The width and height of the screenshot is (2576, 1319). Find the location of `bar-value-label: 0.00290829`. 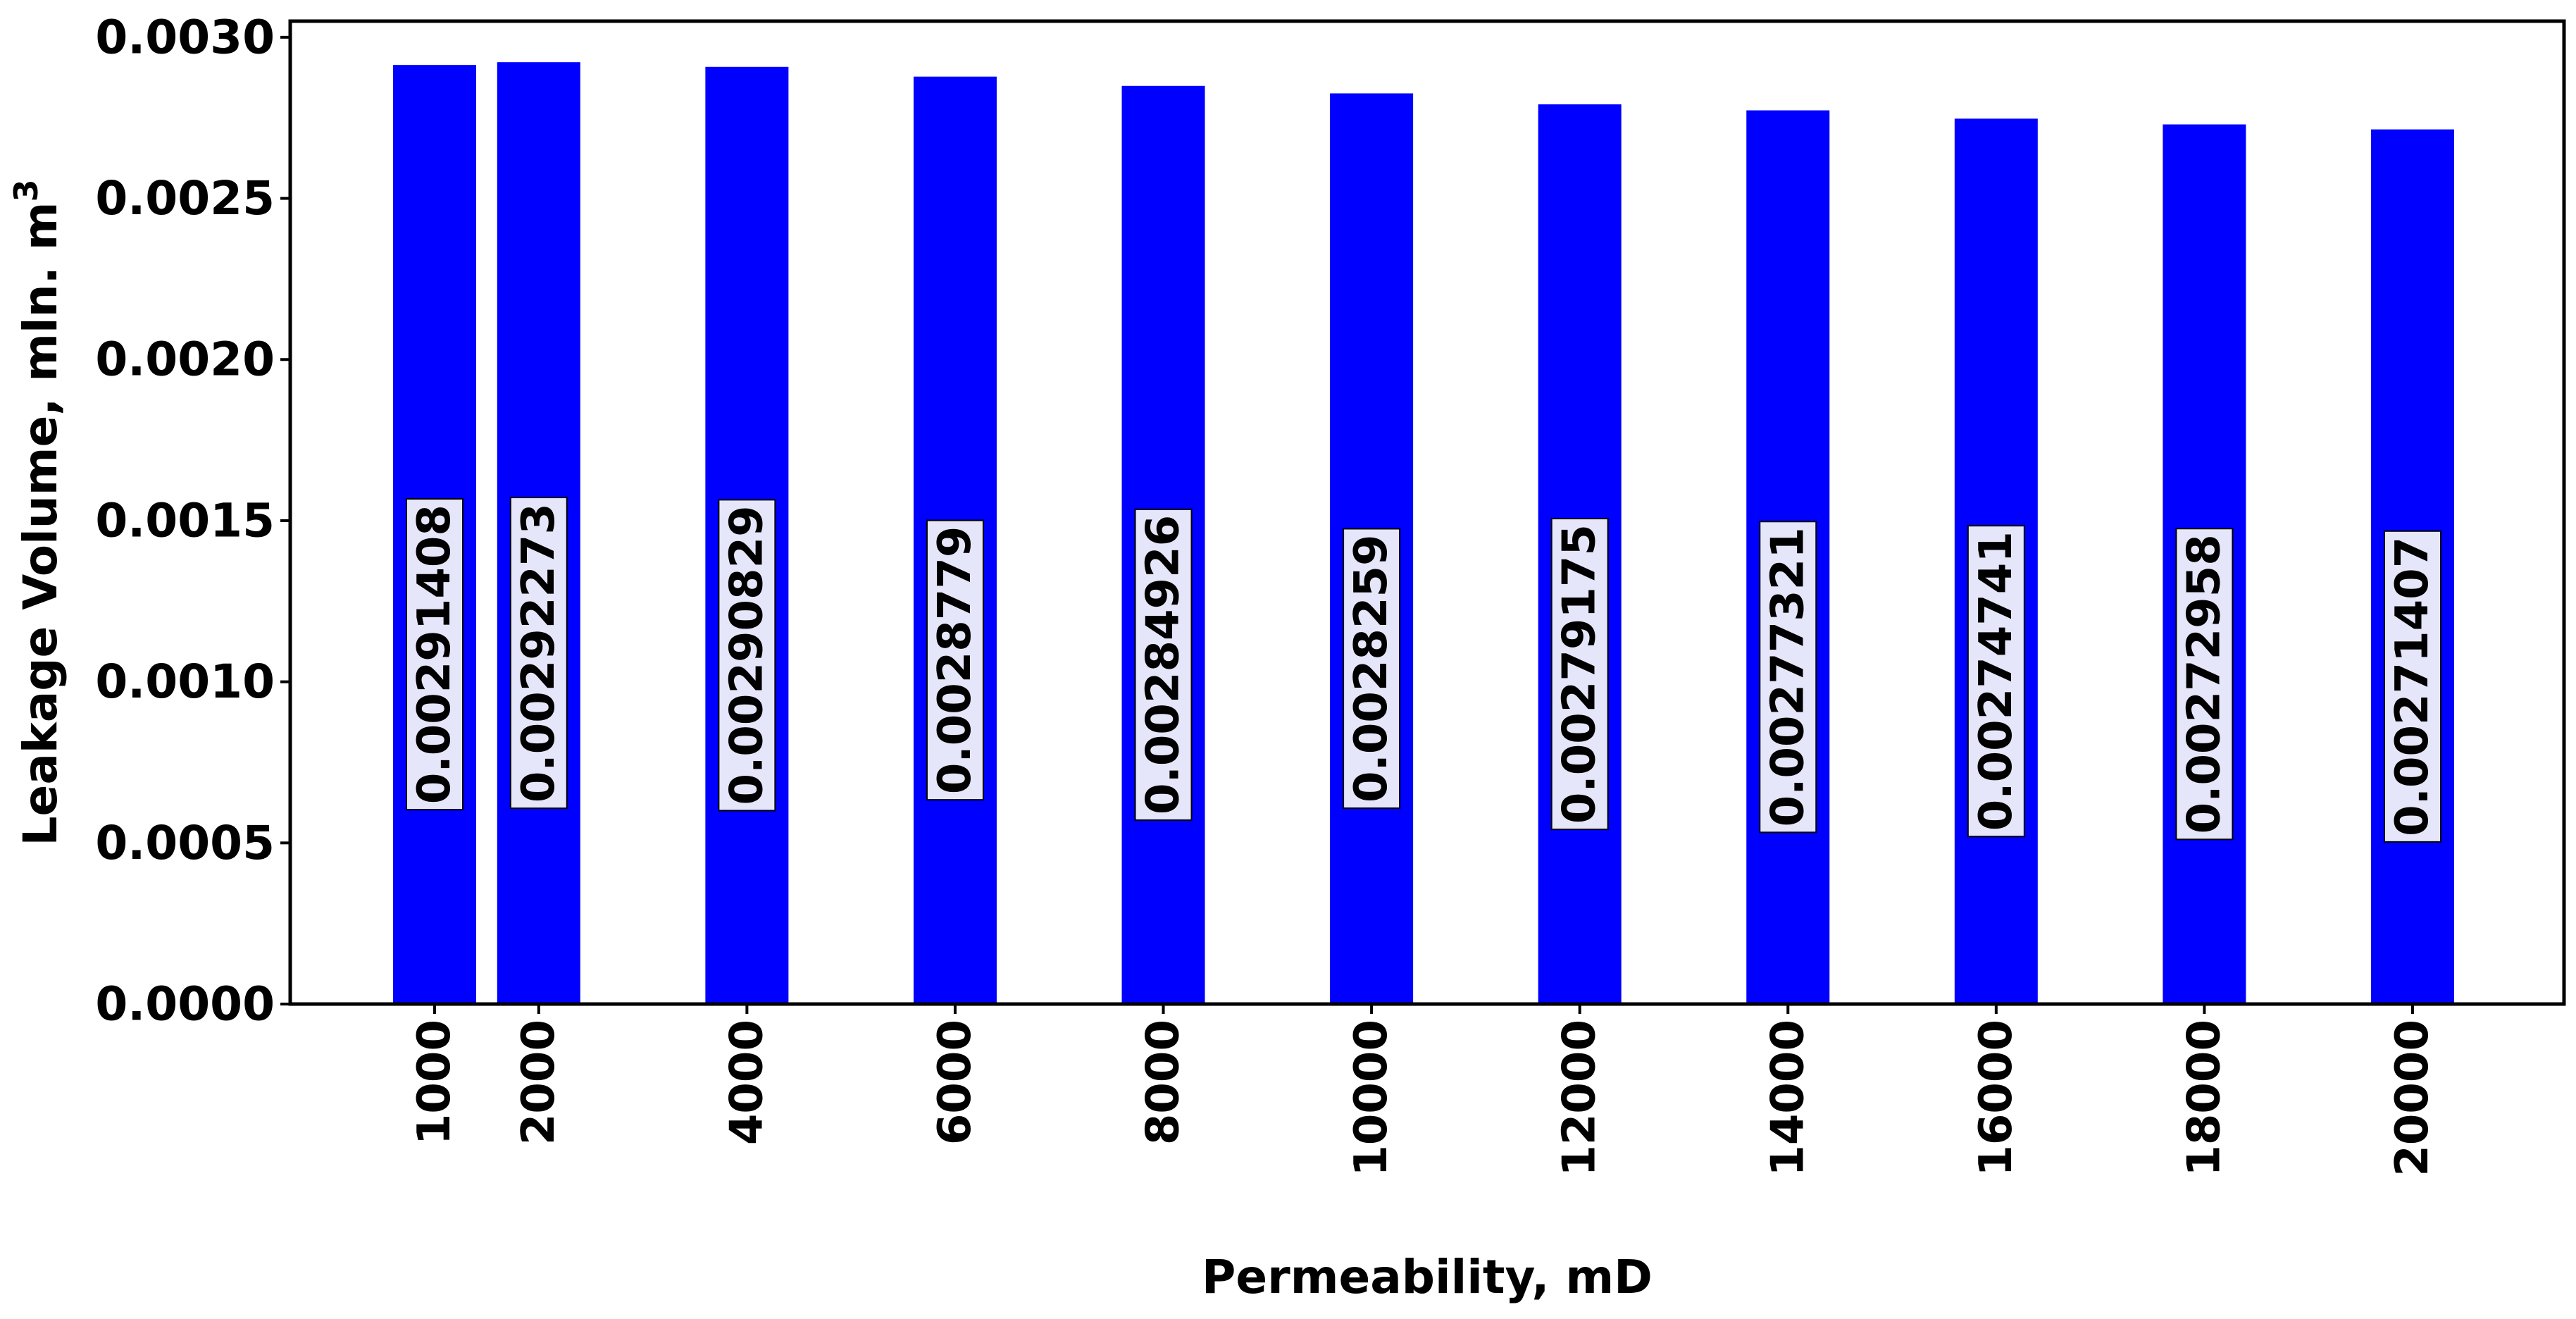

bar-value-label: 0.00290829 is located at coordinates (747, 655).